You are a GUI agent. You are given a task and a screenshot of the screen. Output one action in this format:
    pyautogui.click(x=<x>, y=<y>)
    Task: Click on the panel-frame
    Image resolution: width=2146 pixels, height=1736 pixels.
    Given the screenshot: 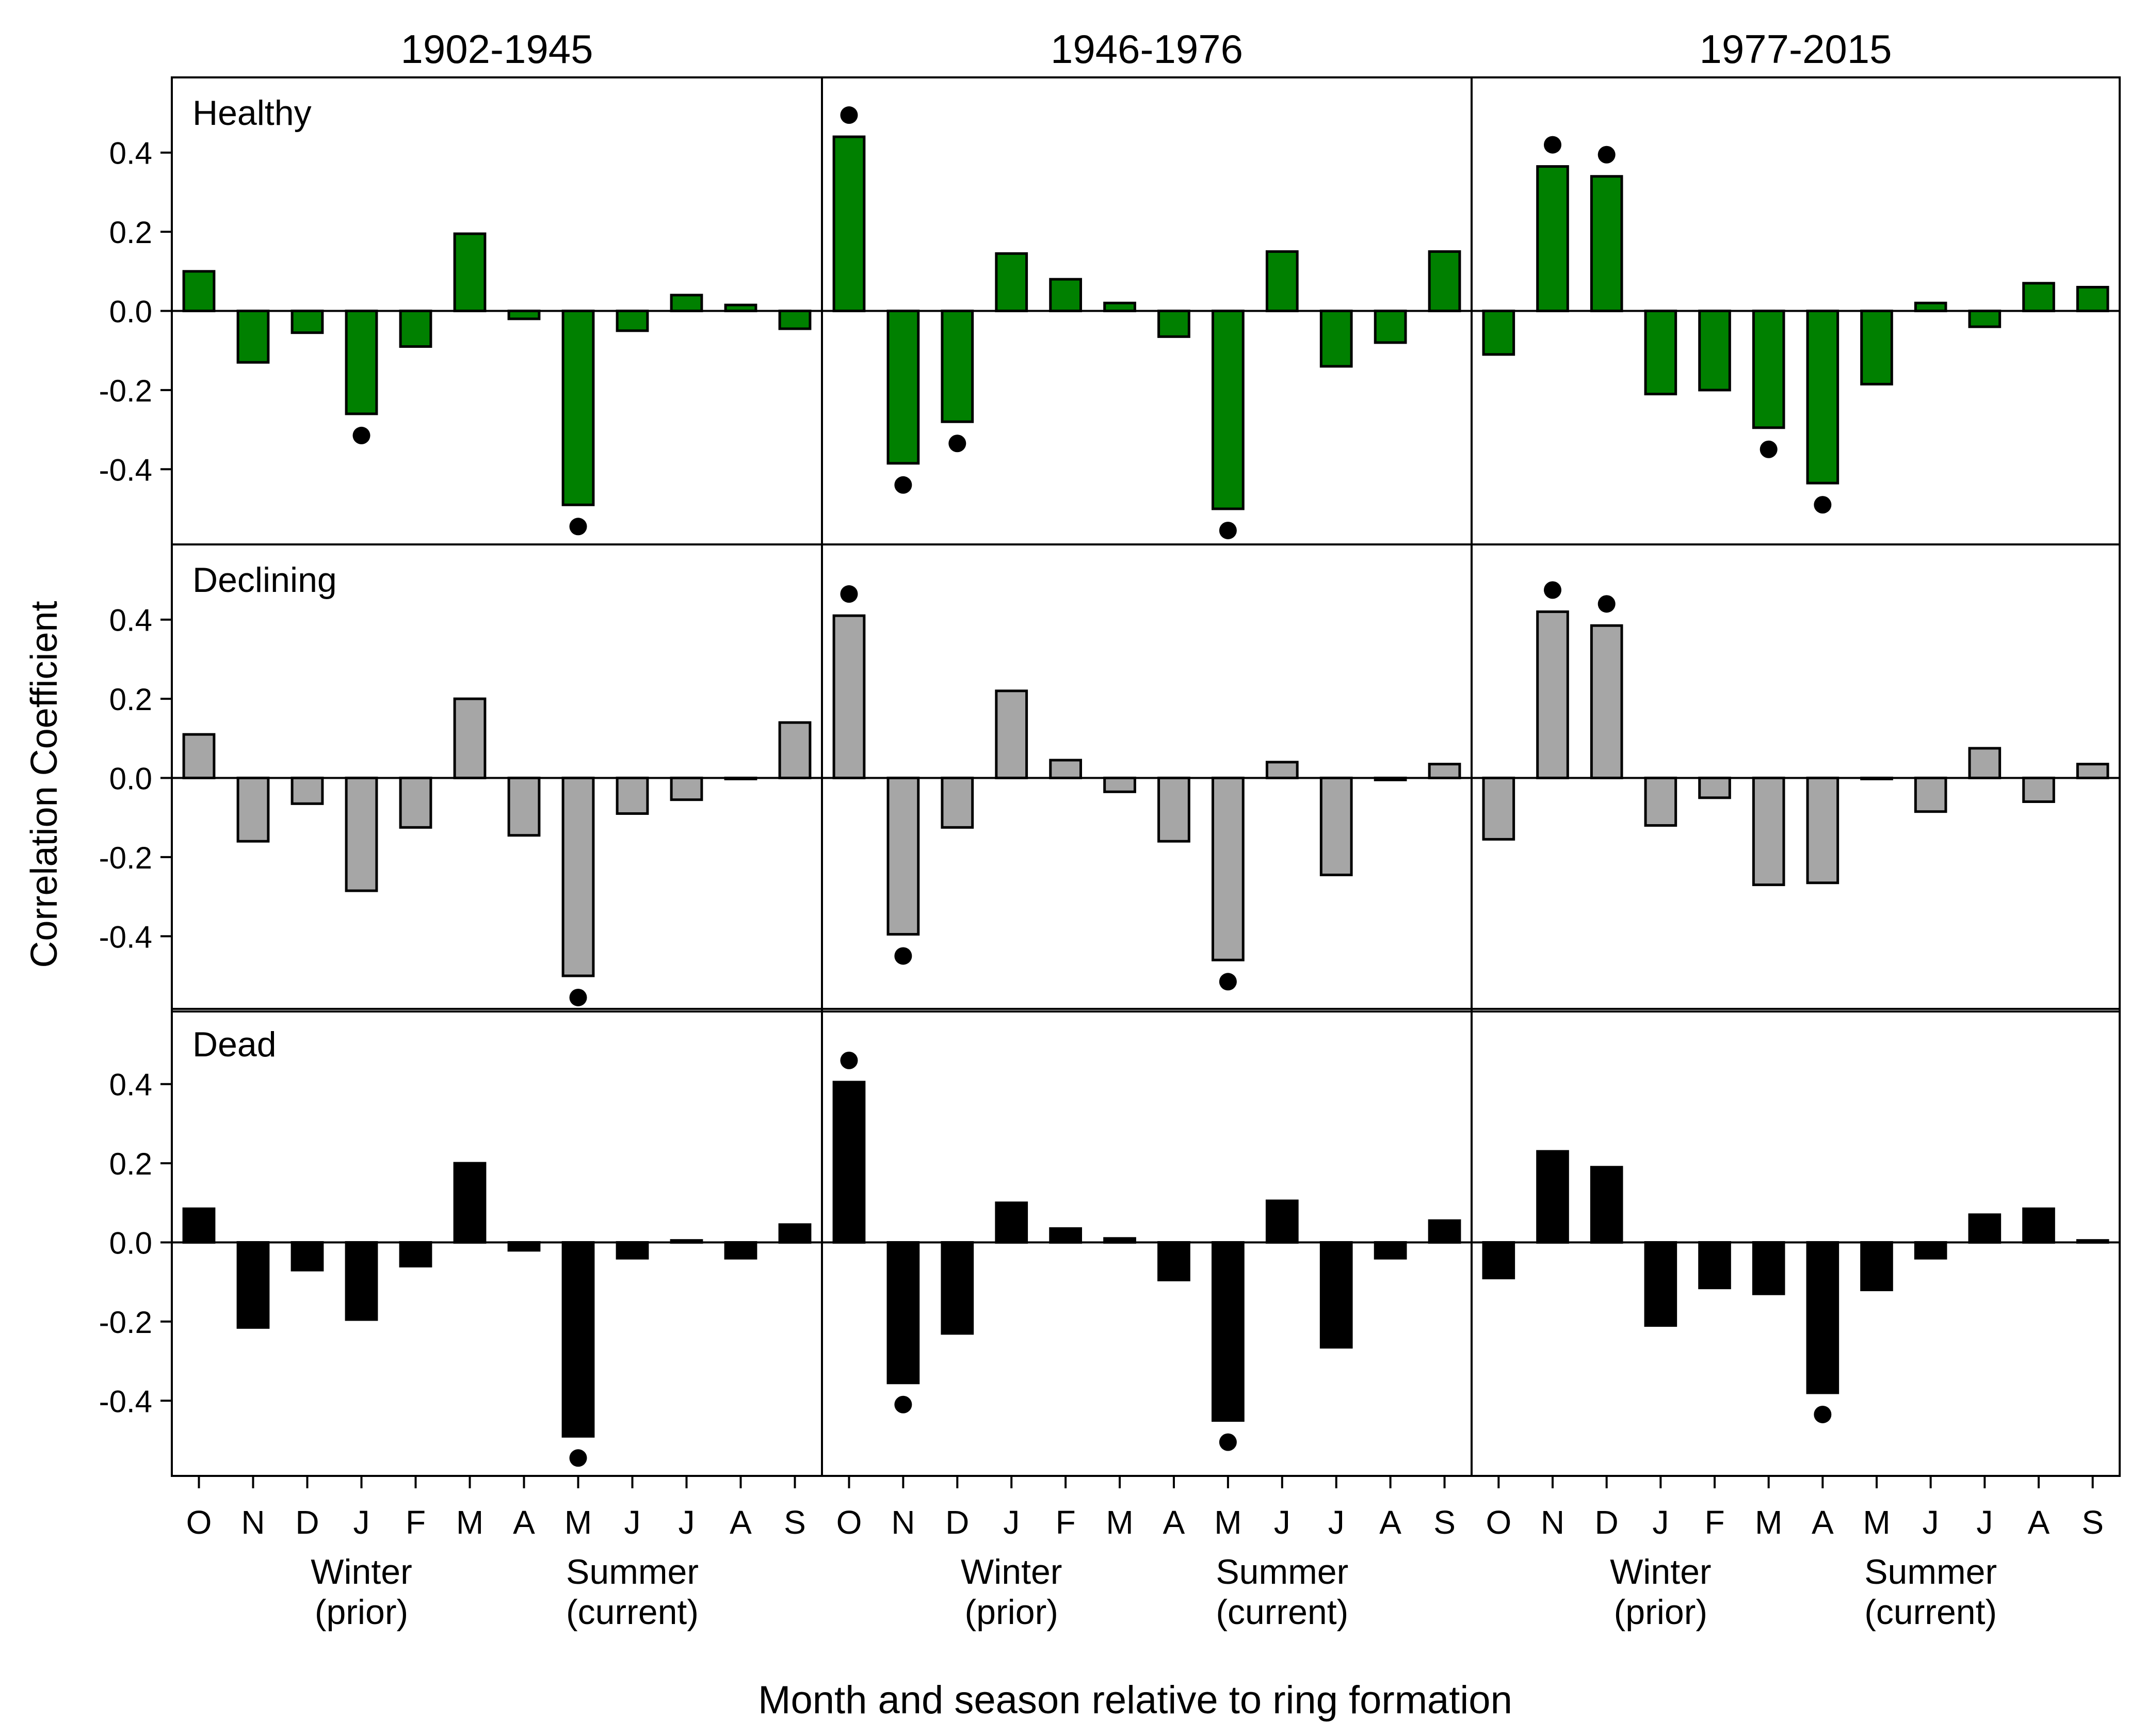 What is the action you would take?
    pyautogui.click(x=1796, y=777)
    